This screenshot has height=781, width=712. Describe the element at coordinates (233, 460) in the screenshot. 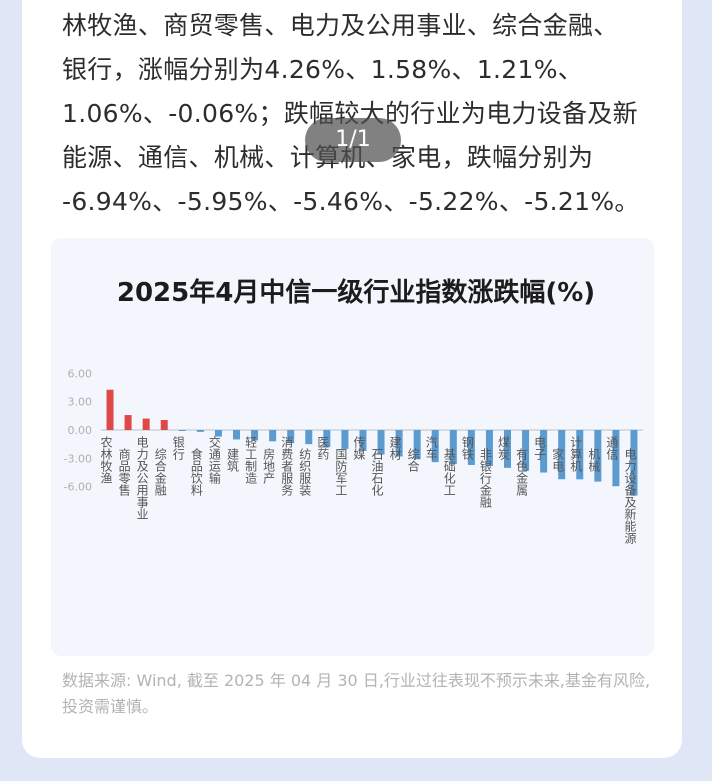

I see `x-tick-label: 建筑` at that location.